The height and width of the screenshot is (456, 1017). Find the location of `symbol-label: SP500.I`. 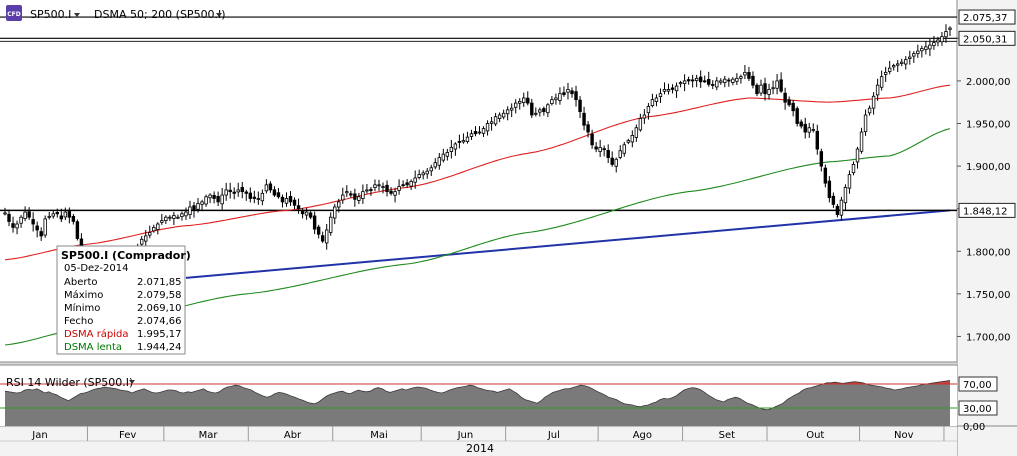

symbol-label: SP500.I is located at coordinates (50, 14).